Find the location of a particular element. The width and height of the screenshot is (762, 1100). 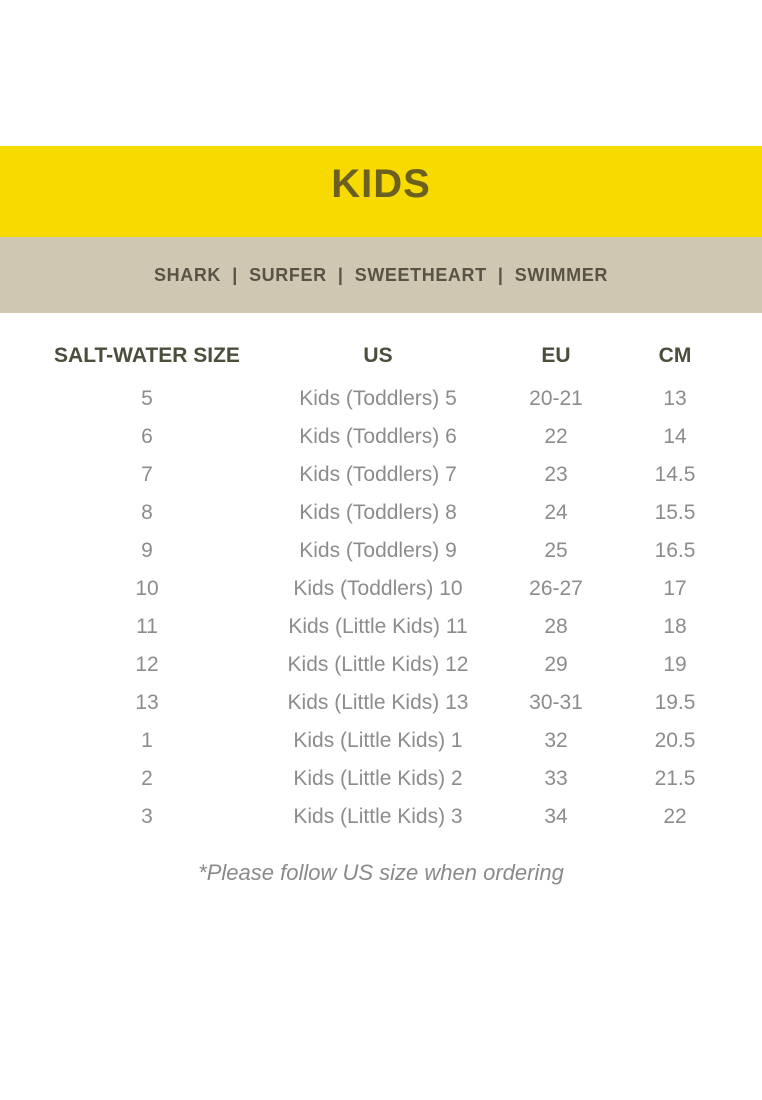

table-cell: 24 is located at coordinates (556, 512).